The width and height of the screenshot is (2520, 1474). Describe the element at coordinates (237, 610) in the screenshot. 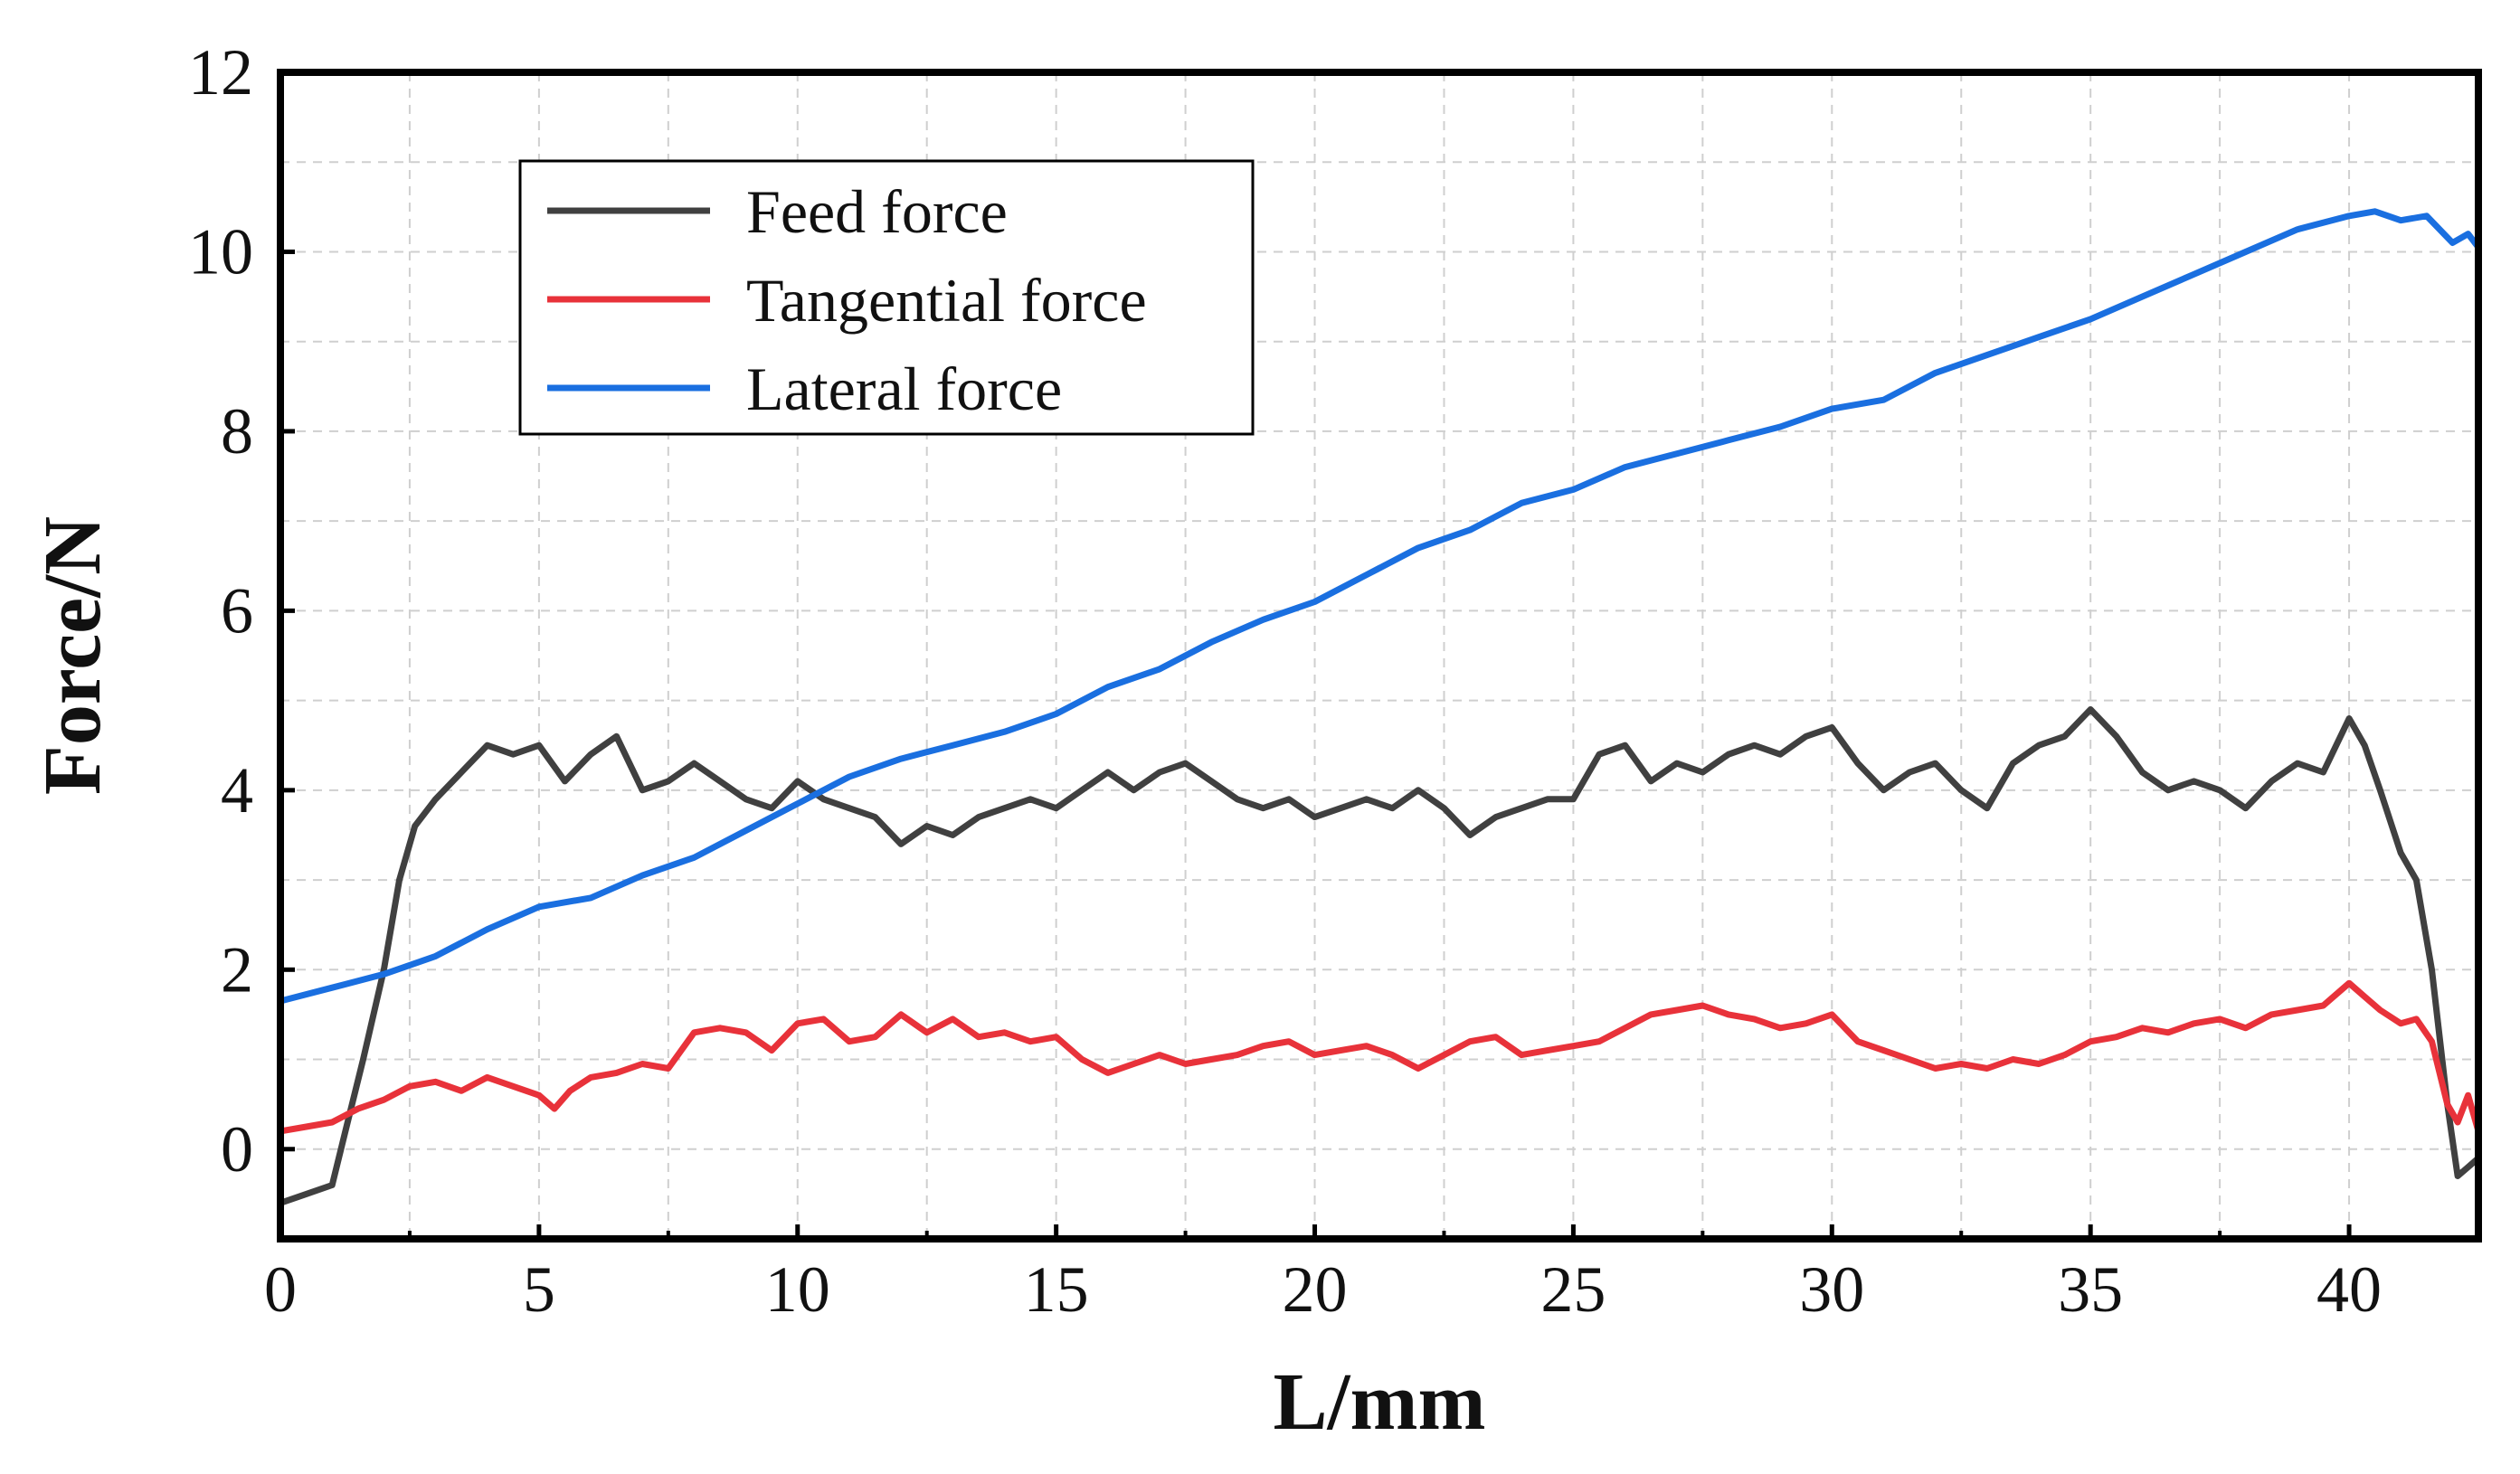

I see `y-tick-label: 6` at that location.